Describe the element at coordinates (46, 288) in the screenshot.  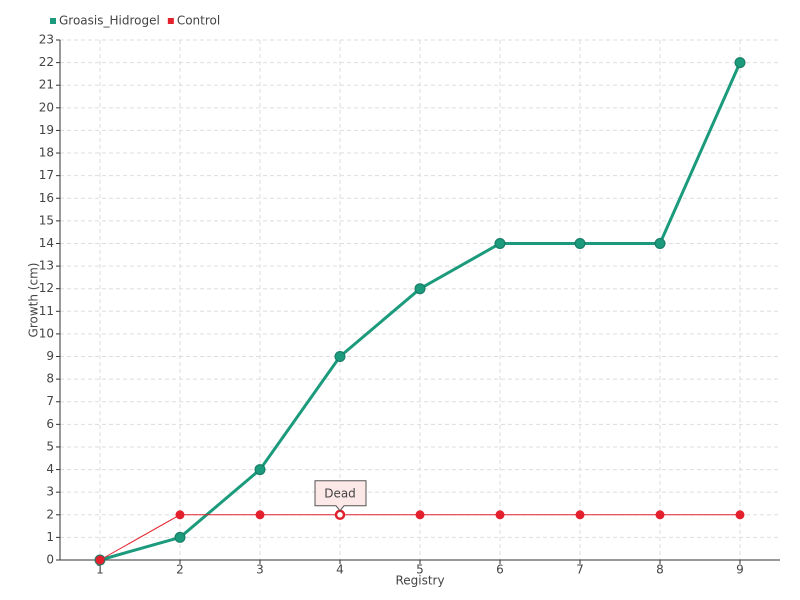
I see `y-tick-label: 12` at that location.